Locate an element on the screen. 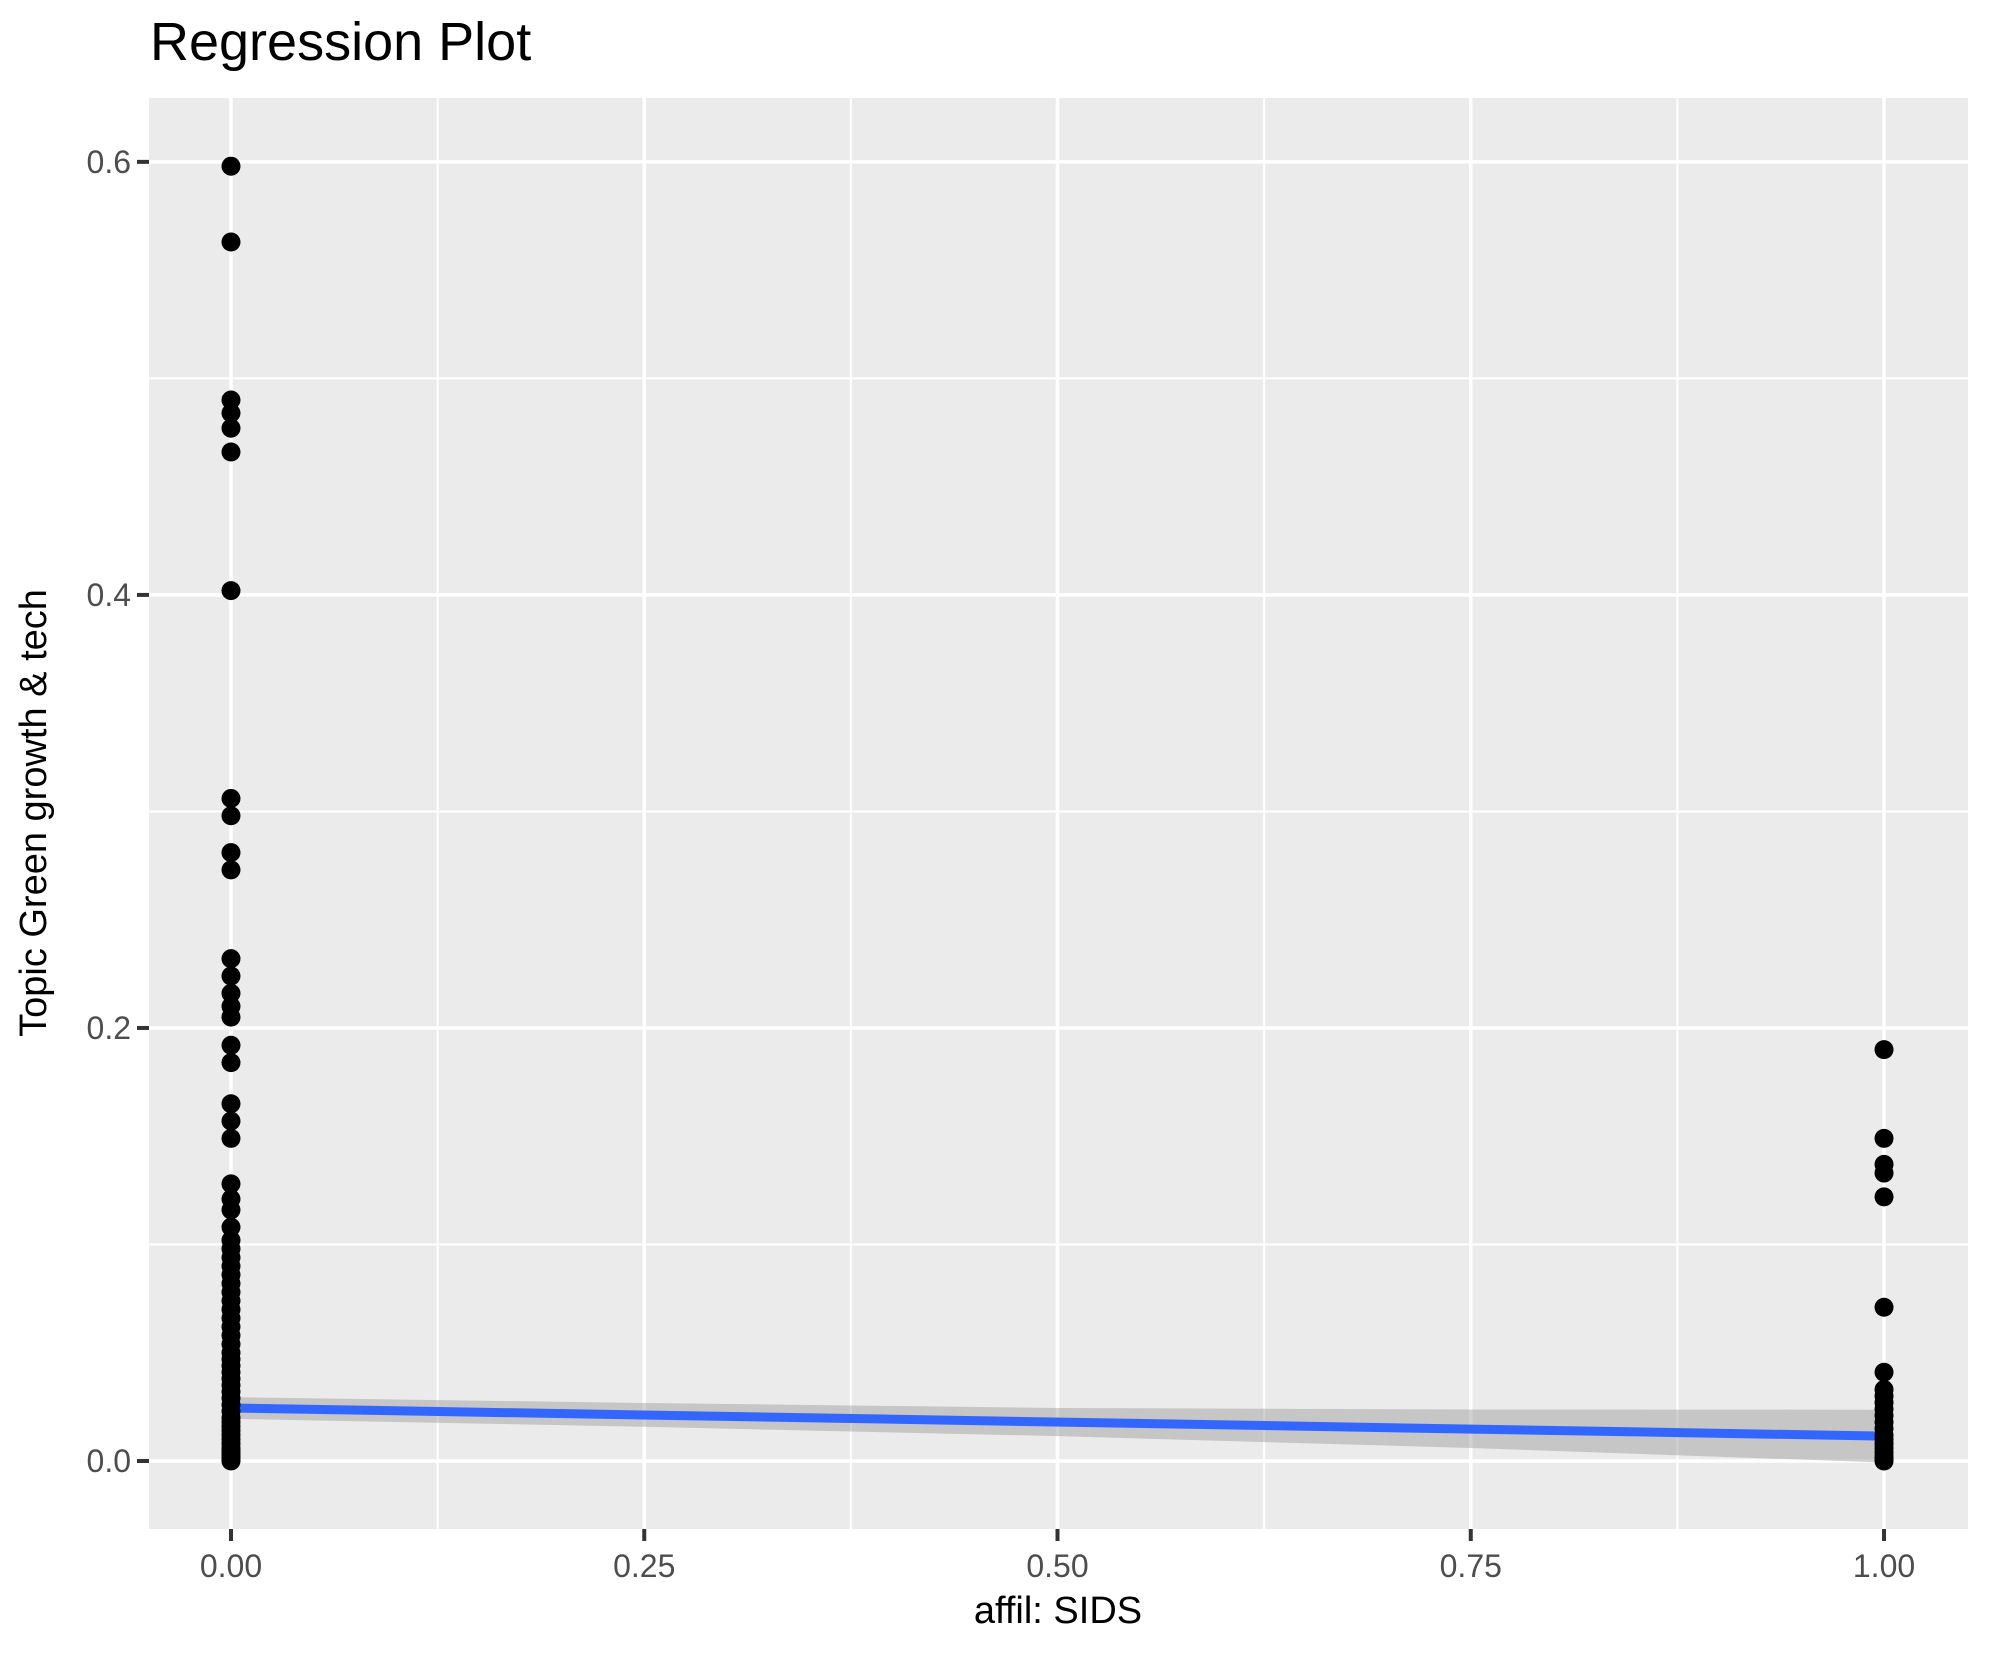 This screenshot has width=1990, height=1665. x-tick-label: 0.25 is located at coordinates (644, 1566).